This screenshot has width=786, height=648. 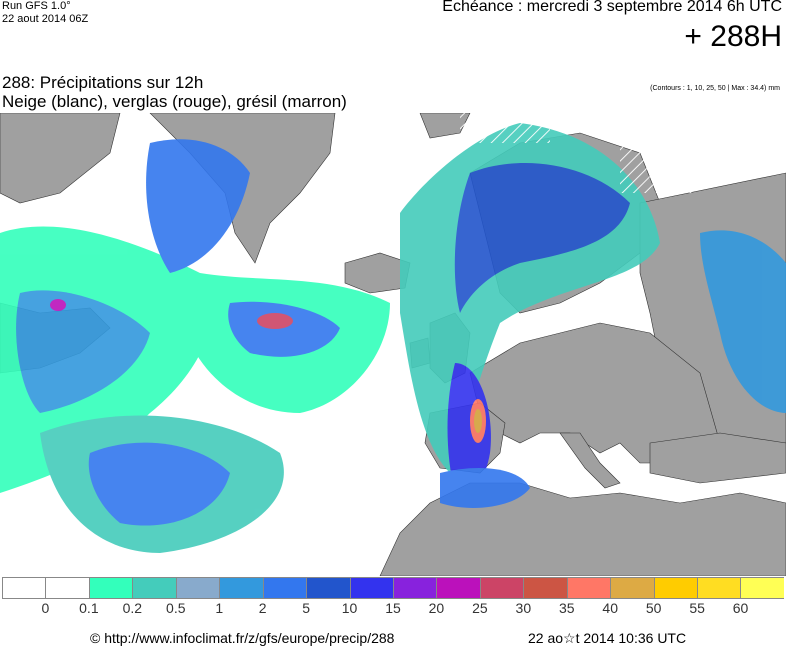 What do you see at coordinates (485, 488) in the screenshot?
I see `precip-north-africa` at bounding box center [485, 488].